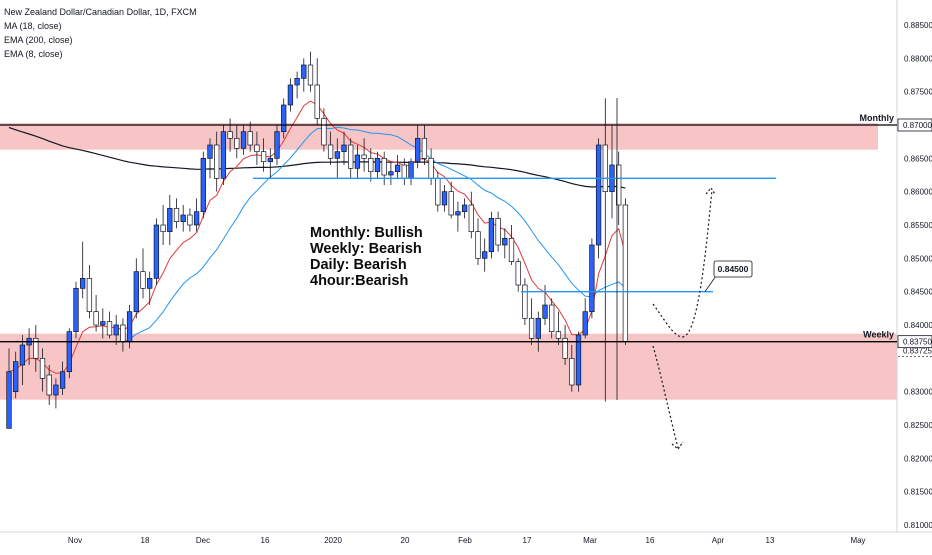 The image size is (932, 555). What do you see at coordinates (728, 276) in the screenshot?
I see `price-callout: 0.84500` at bounding box center [728, 276].